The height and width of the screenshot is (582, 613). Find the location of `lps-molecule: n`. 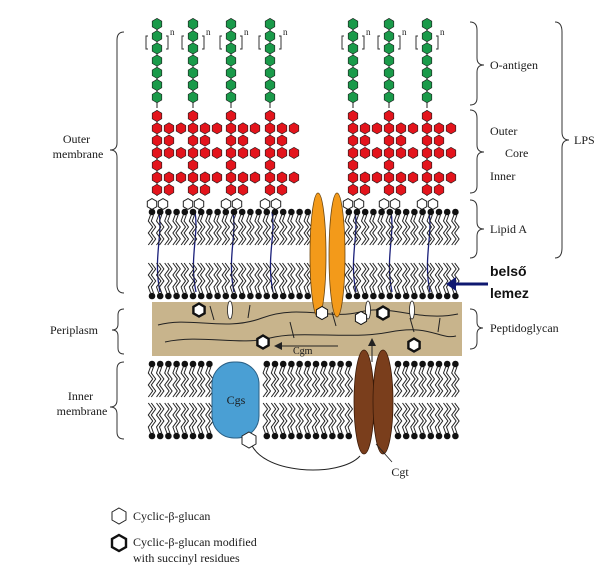

lps-molecule: n is located at coordinates (279, 155).